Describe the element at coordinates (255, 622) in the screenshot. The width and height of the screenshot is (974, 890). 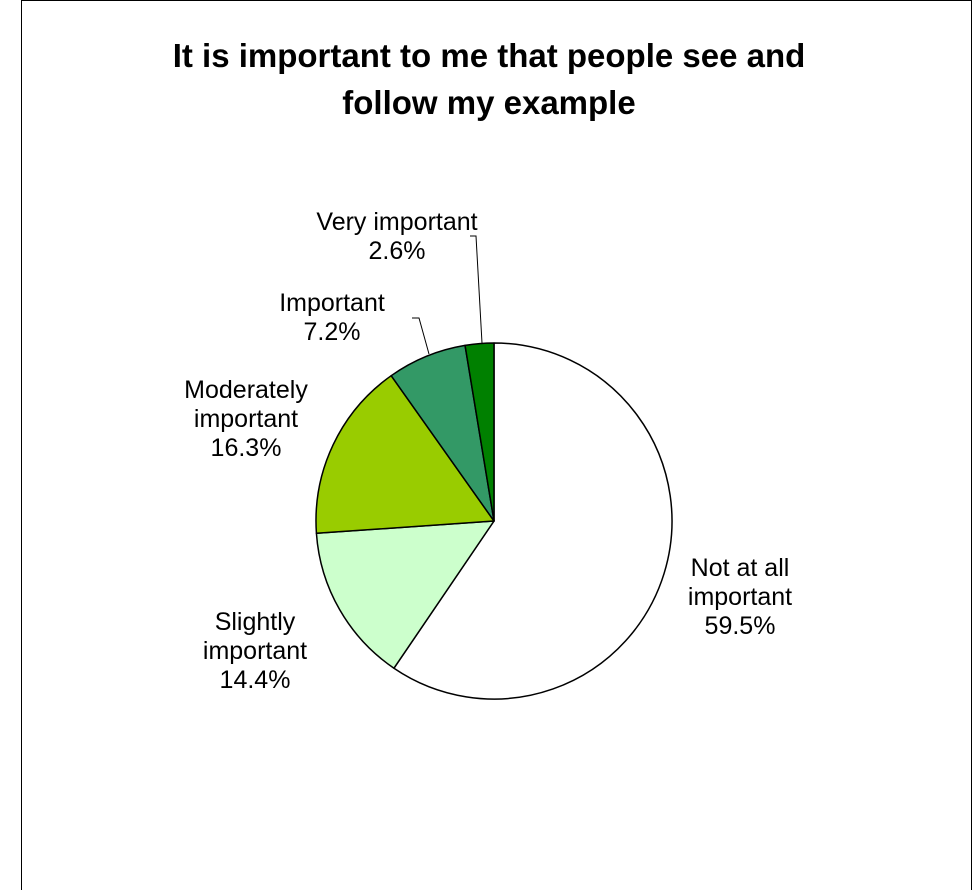
I see `slice-label-line: Slightly` at that location.